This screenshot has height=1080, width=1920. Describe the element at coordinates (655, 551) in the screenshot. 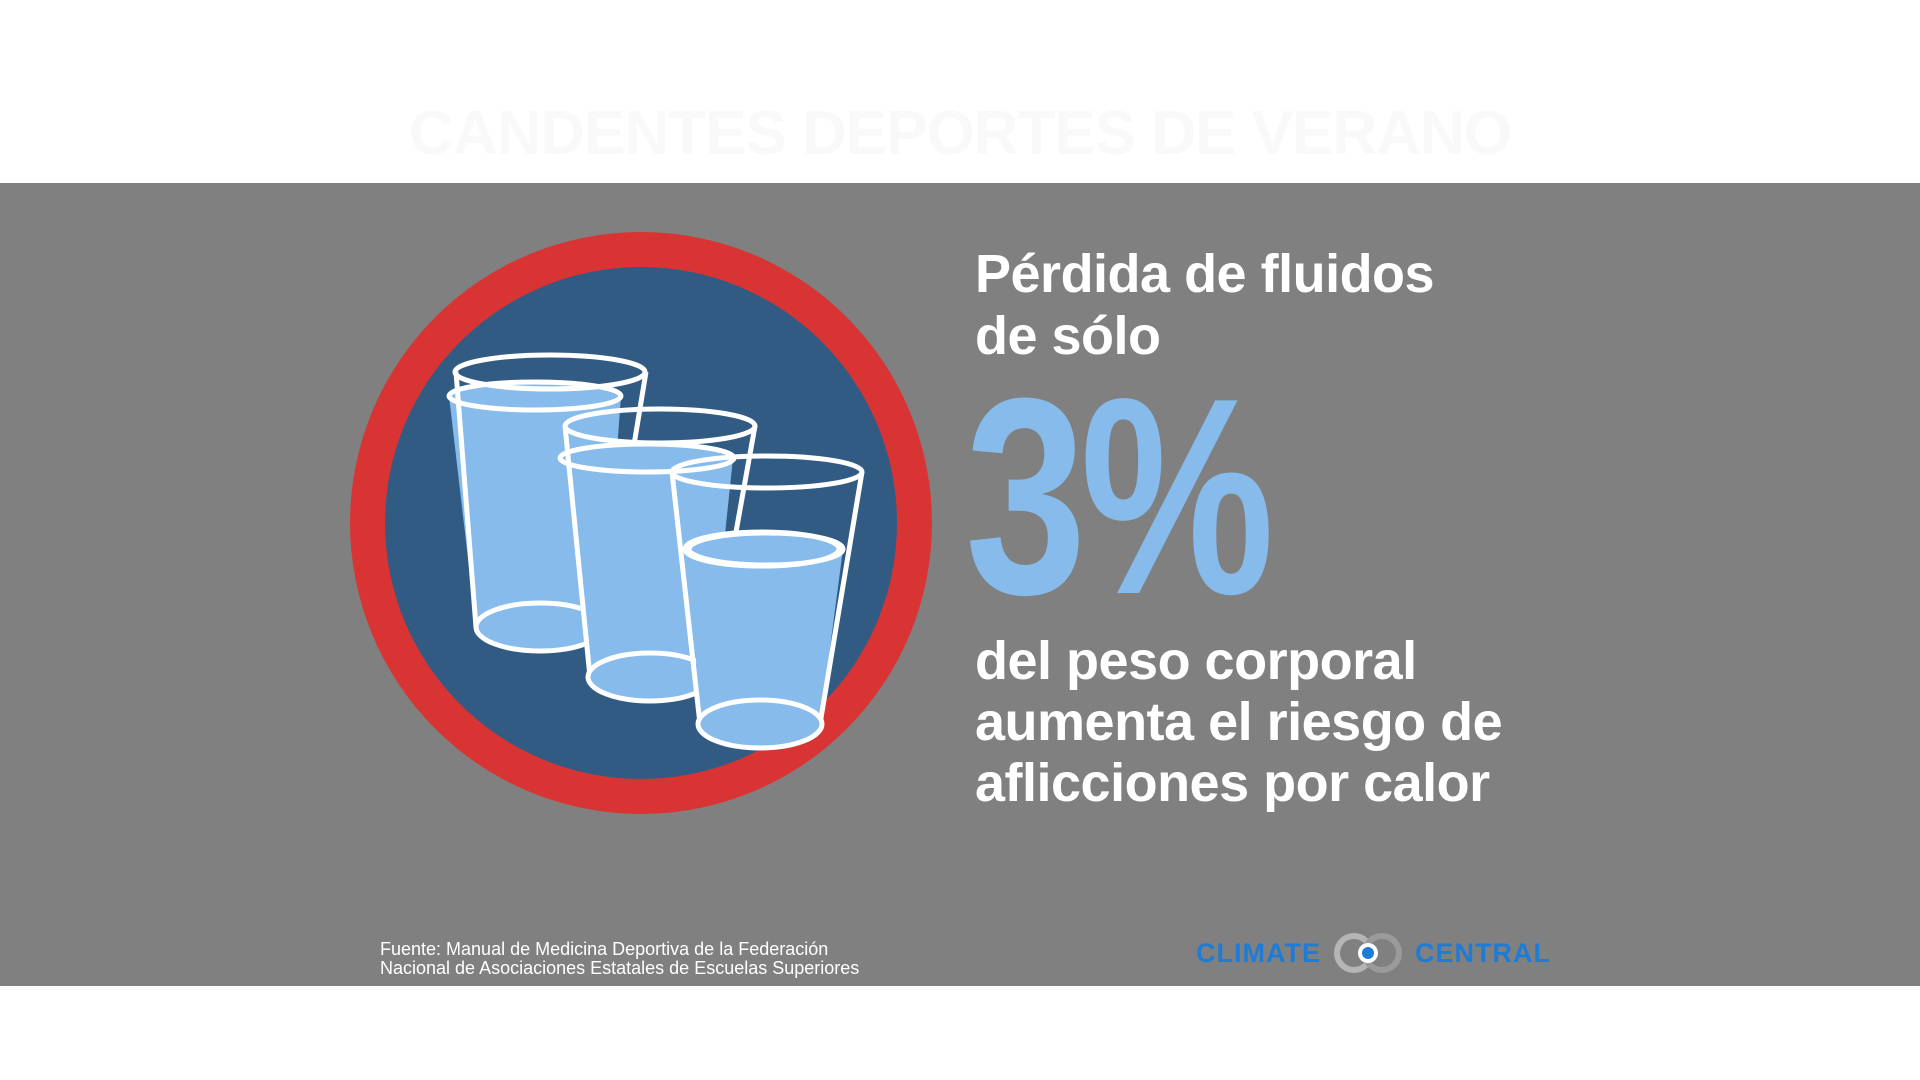

I see `water-glasses-icon` at that location.